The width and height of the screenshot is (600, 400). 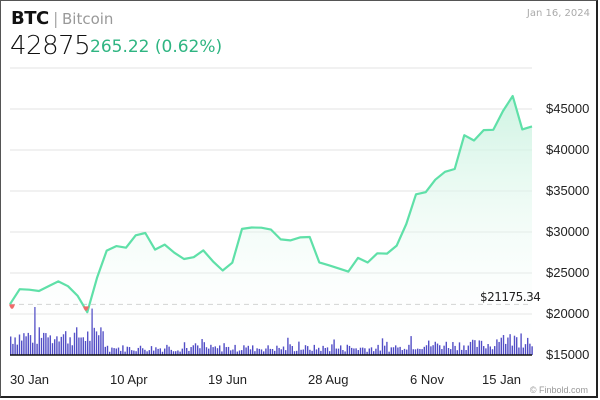 I want to click on y-tick-label: $30000, so click(x=568, y=231).